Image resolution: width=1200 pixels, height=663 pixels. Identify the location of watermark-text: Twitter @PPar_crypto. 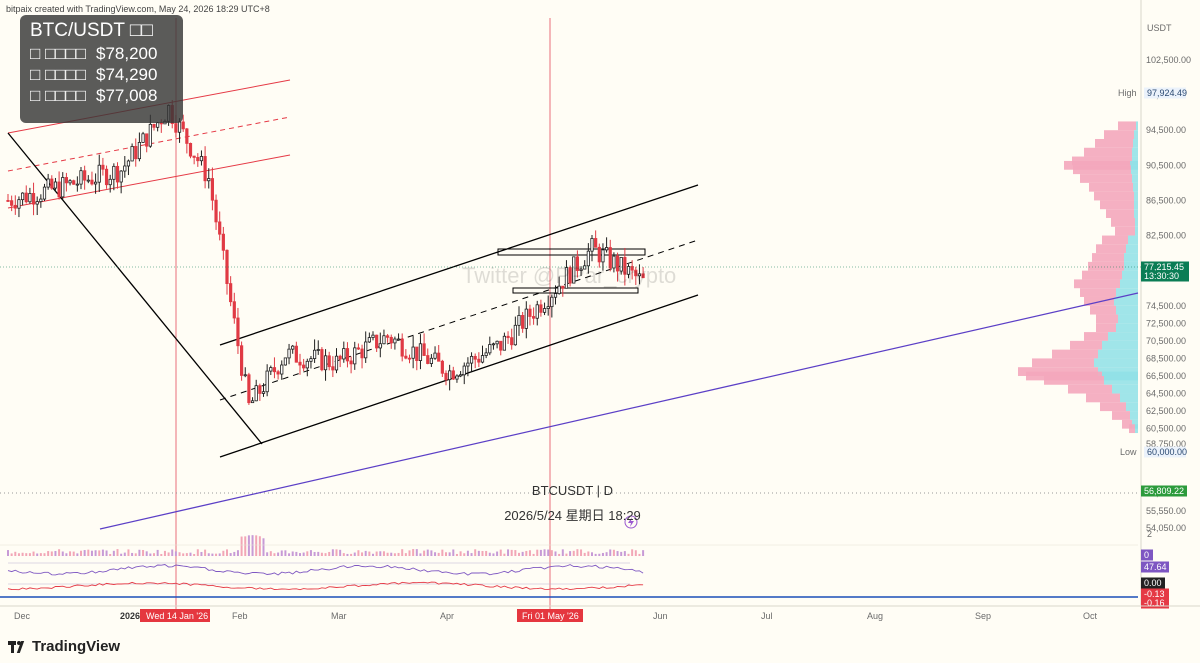
(569, 275).